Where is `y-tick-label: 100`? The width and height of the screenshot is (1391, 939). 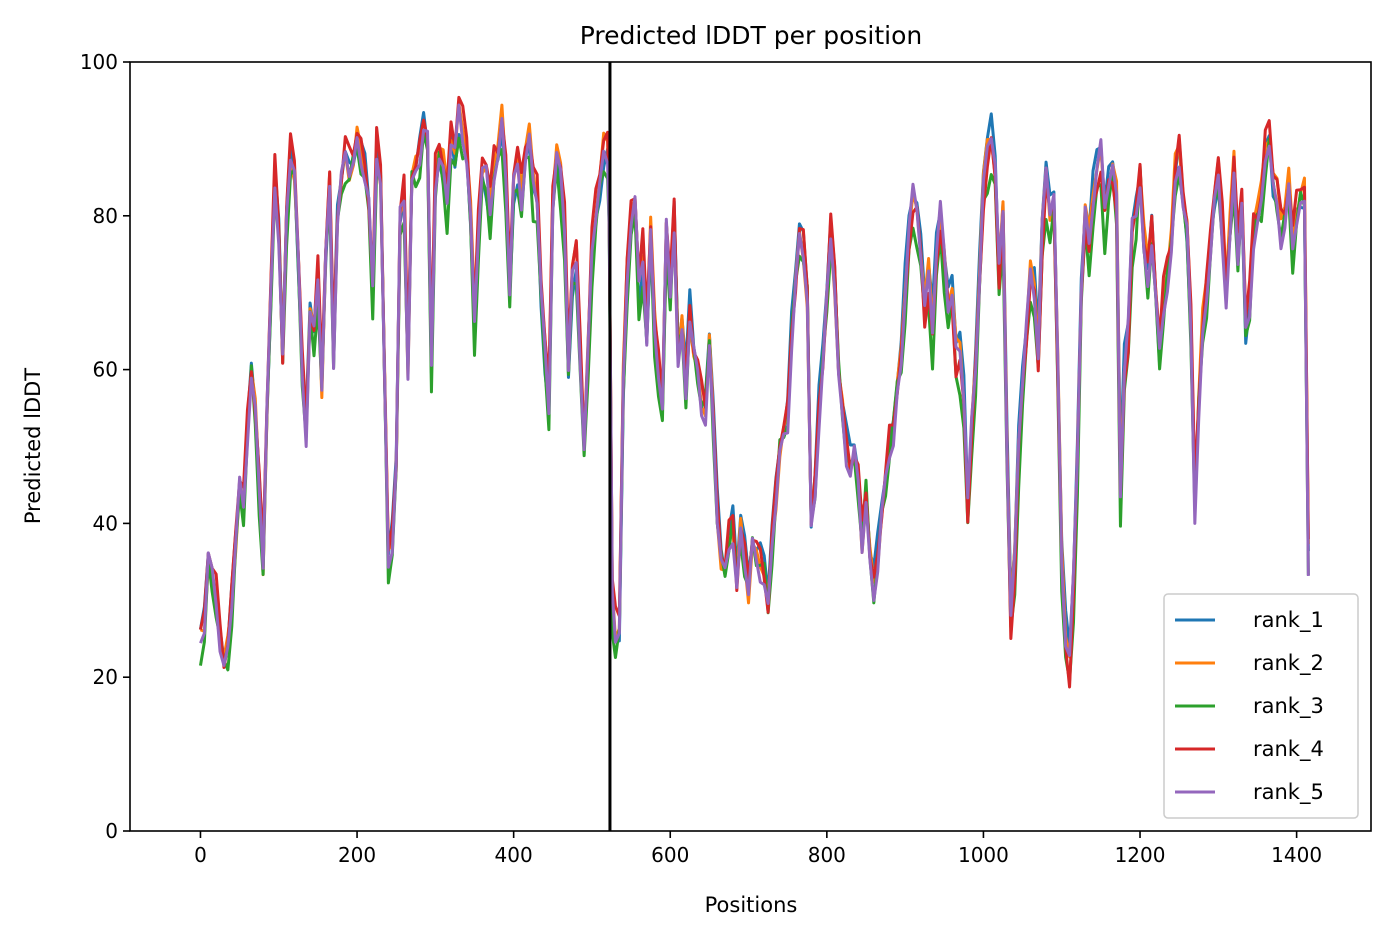
y-tick-label: 100 is located at coordinates (99, 62).